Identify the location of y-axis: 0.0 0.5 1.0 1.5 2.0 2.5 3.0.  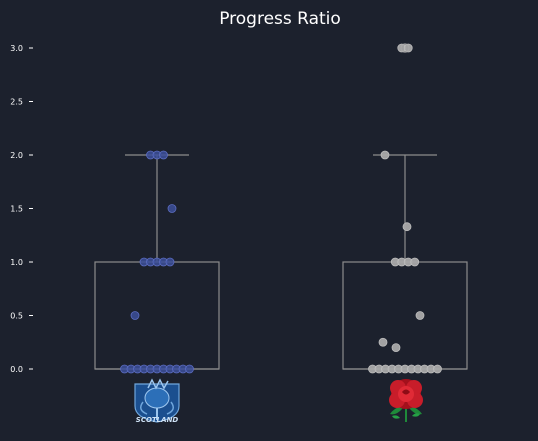
(21, 209).